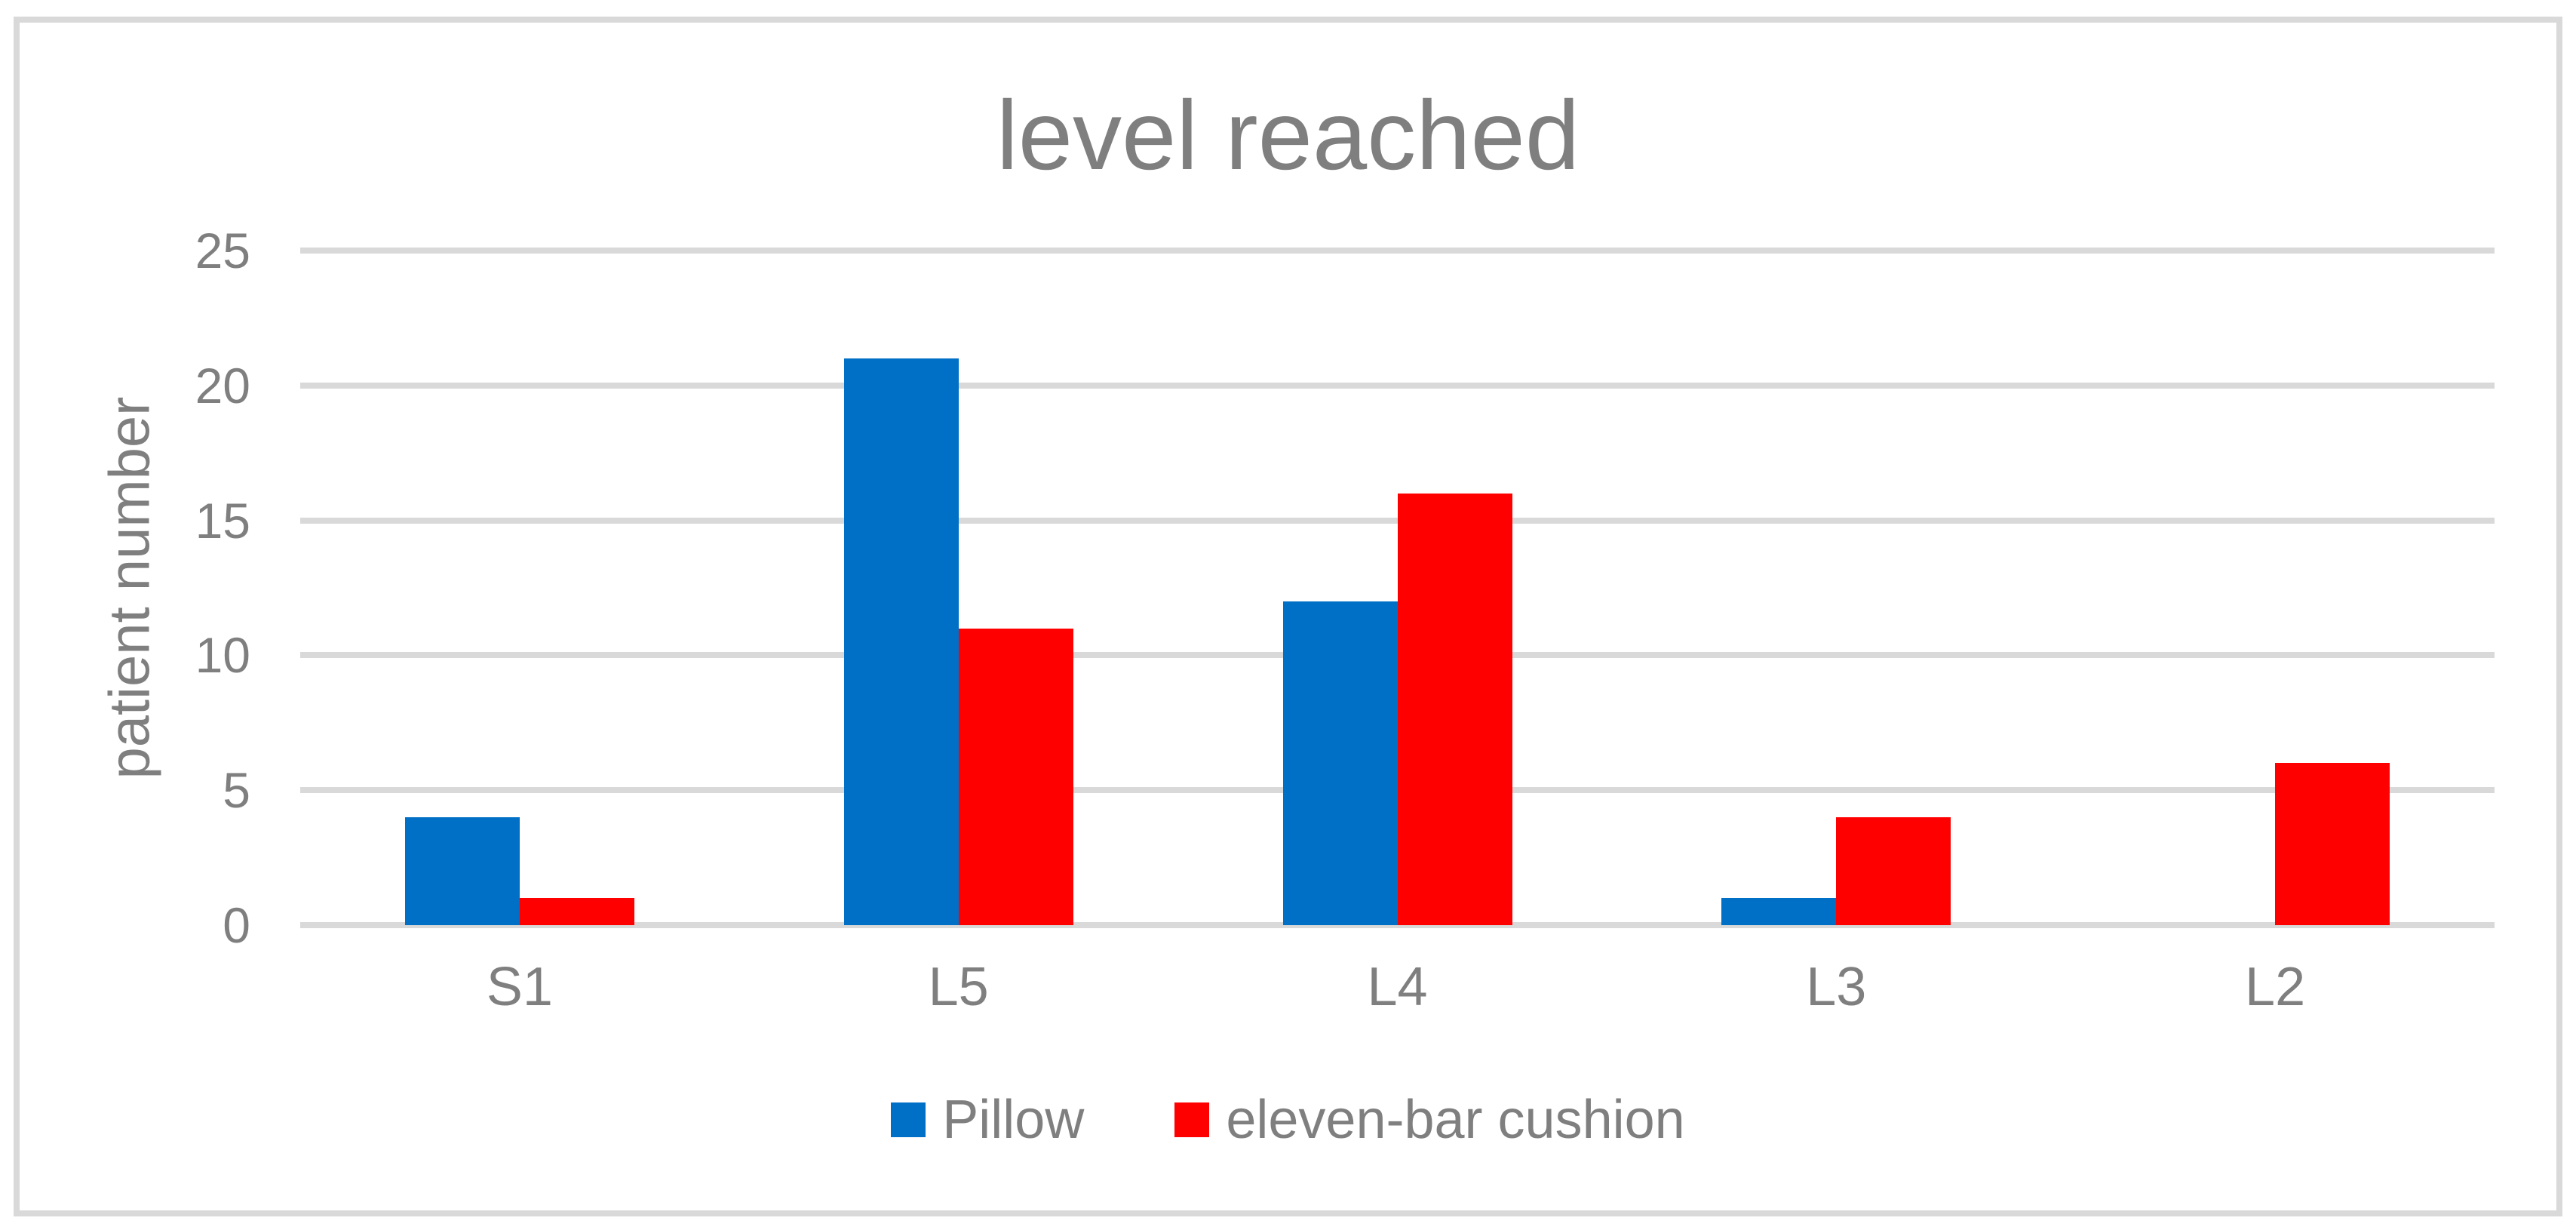 The height and width of the screenshot is (1227, 2576). Describe the element at coordinates (1288, 135) in the screenshot. I see `chart-title: level reached` at that location.